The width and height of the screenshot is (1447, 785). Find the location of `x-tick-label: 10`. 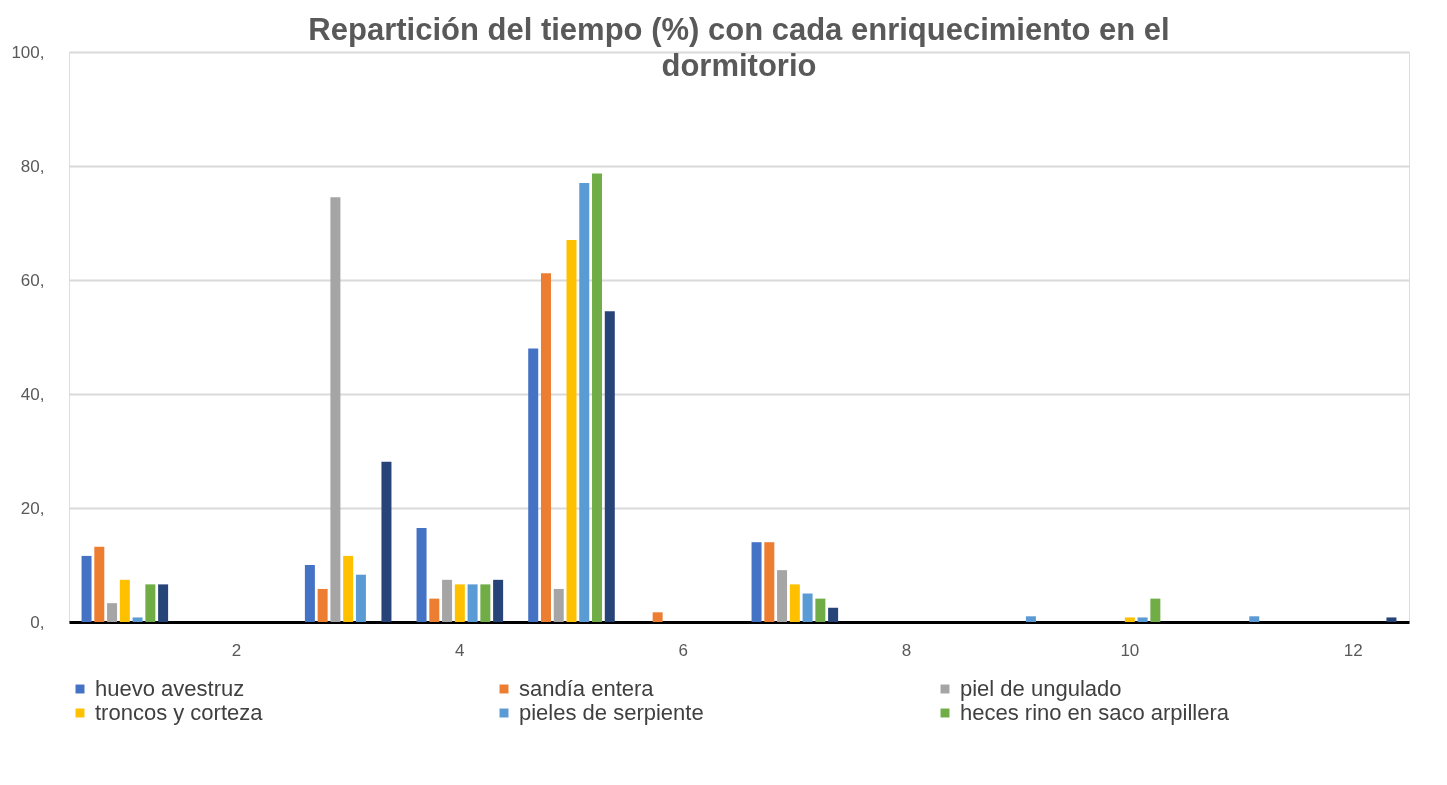

x-tick-label: 10 is located at coordinates (1130, 650).